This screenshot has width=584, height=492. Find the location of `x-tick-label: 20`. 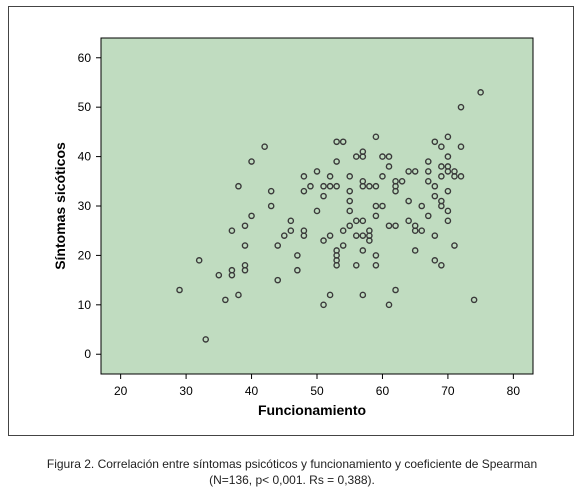

x-tick-label: 20 is located at coordinates (121, 391).